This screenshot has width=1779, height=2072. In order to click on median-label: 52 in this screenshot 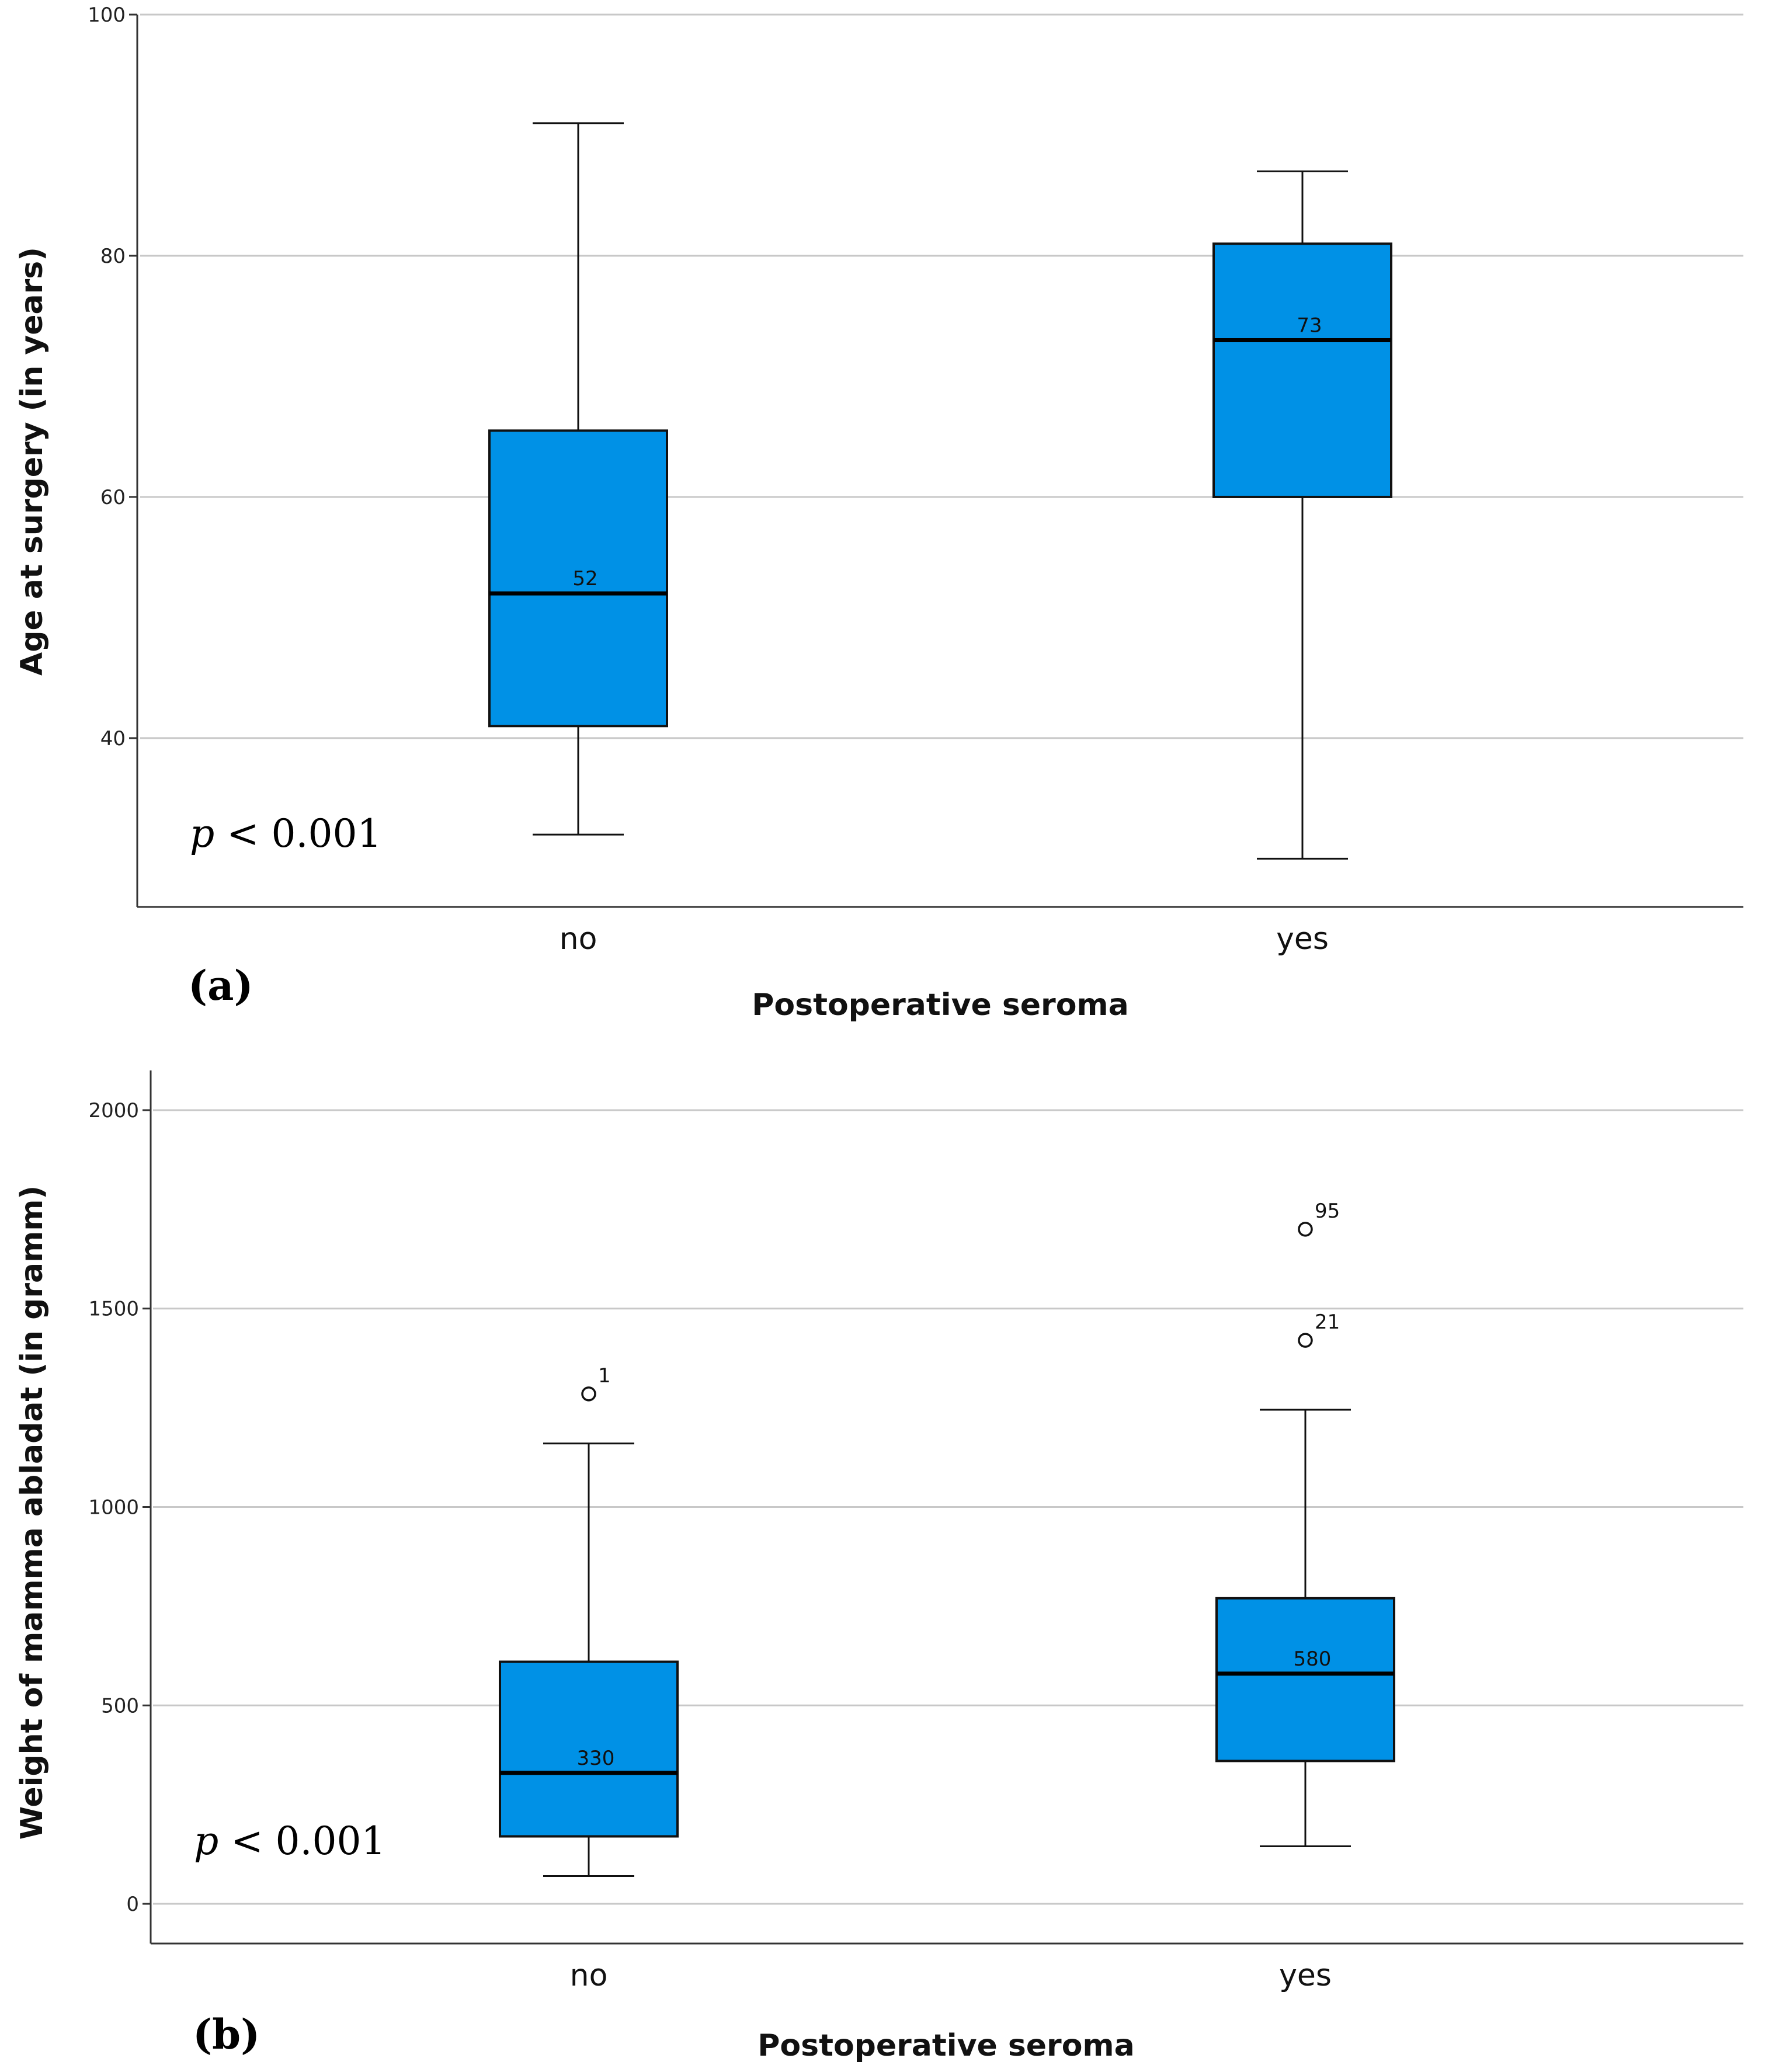, I will do `click(584, 578)`.